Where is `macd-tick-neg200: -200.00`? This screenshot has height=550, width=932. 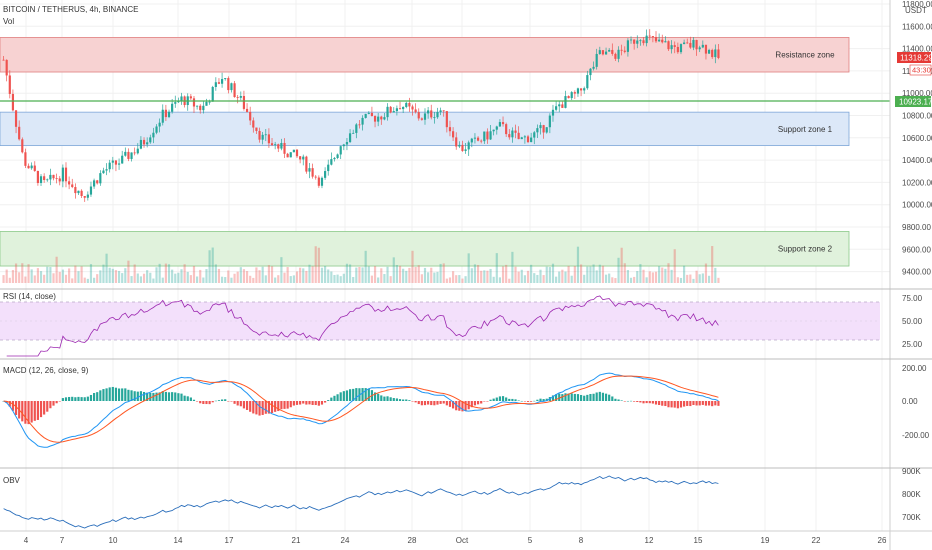
macd-tick-neg200: -200.00 is located at coordinates (916, 435).